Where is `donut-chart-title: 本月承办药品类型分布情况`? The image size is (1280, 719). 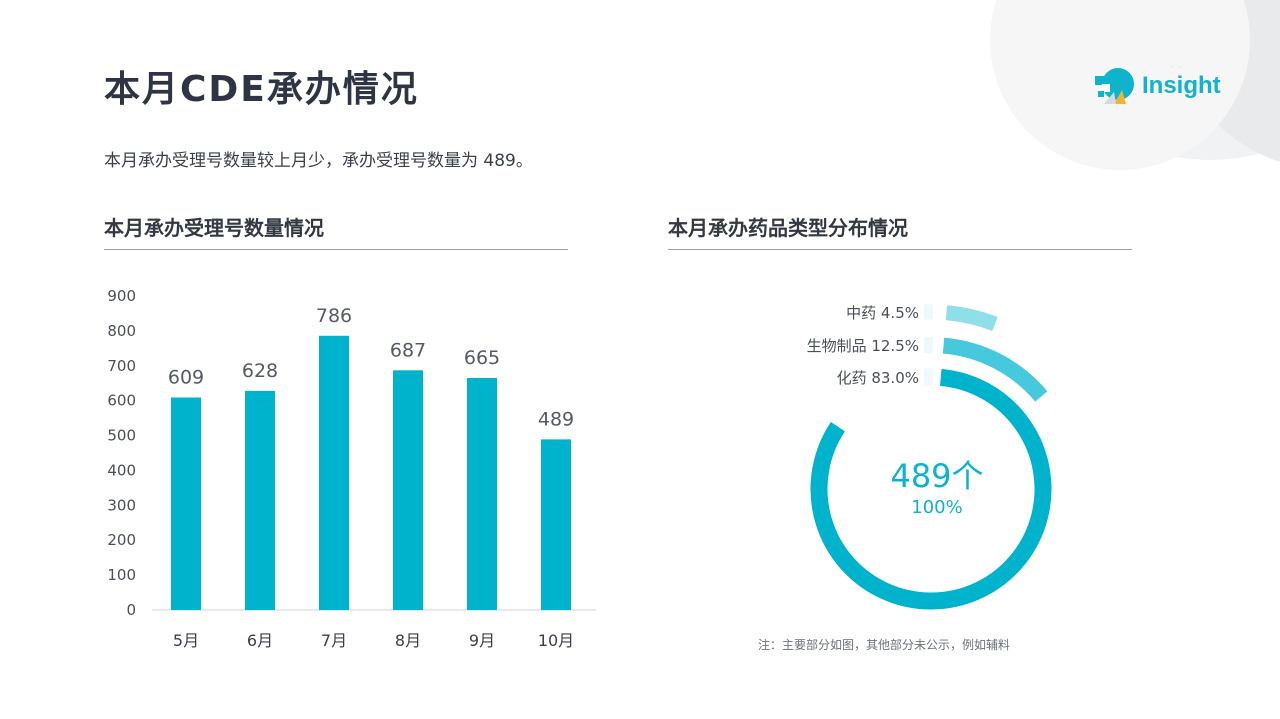 donut-chart-title: 本月承办药品类型分布情况 is located at coordinates (788, 228).